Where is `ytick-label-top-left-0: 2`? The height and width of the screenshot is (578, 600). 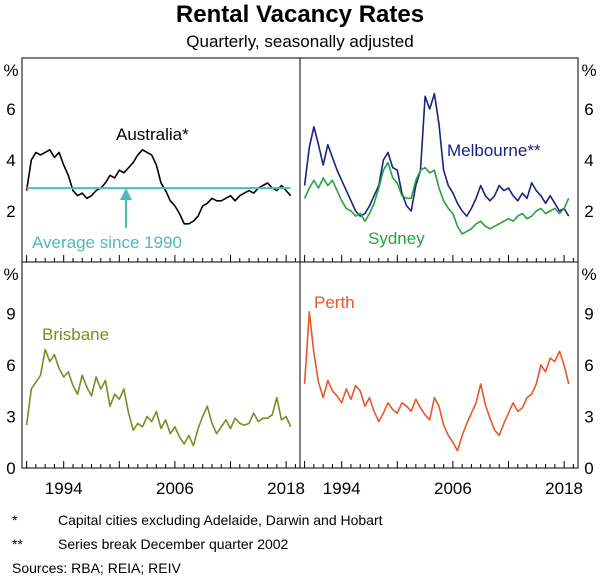 ytick-label-top-left-0: 2 is located at coordinates (10, 211).